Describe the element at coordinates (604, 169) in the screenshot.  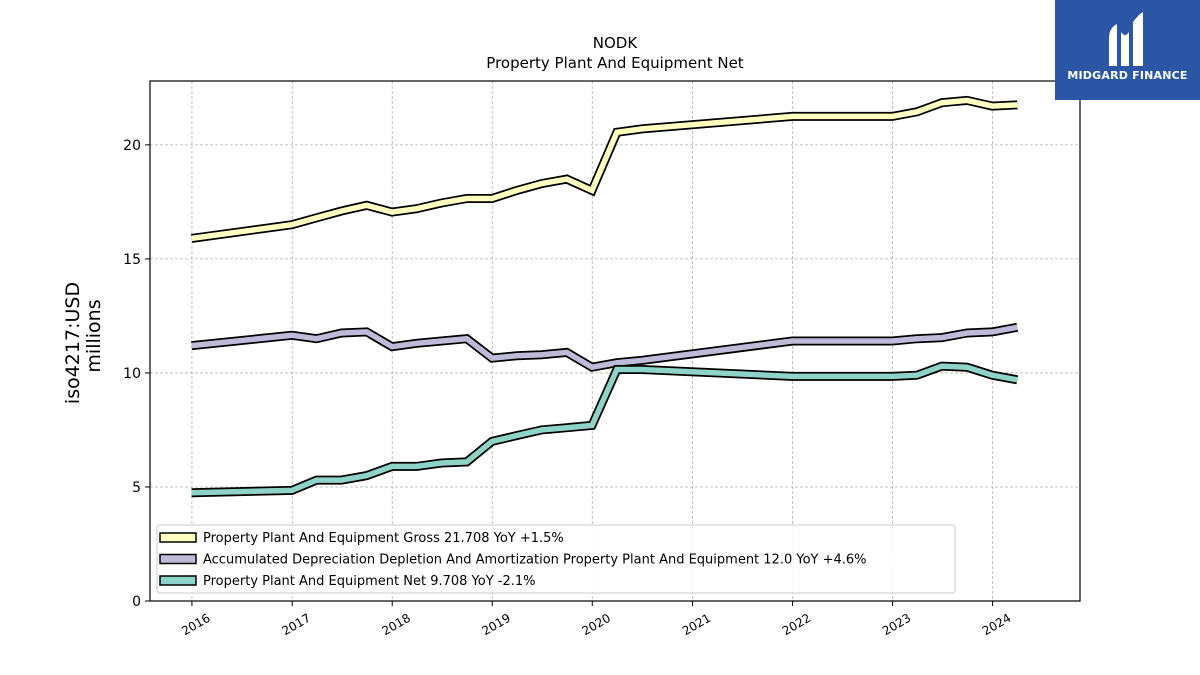
I see `series-line-property-plant-and-equipment-gross` at that location.